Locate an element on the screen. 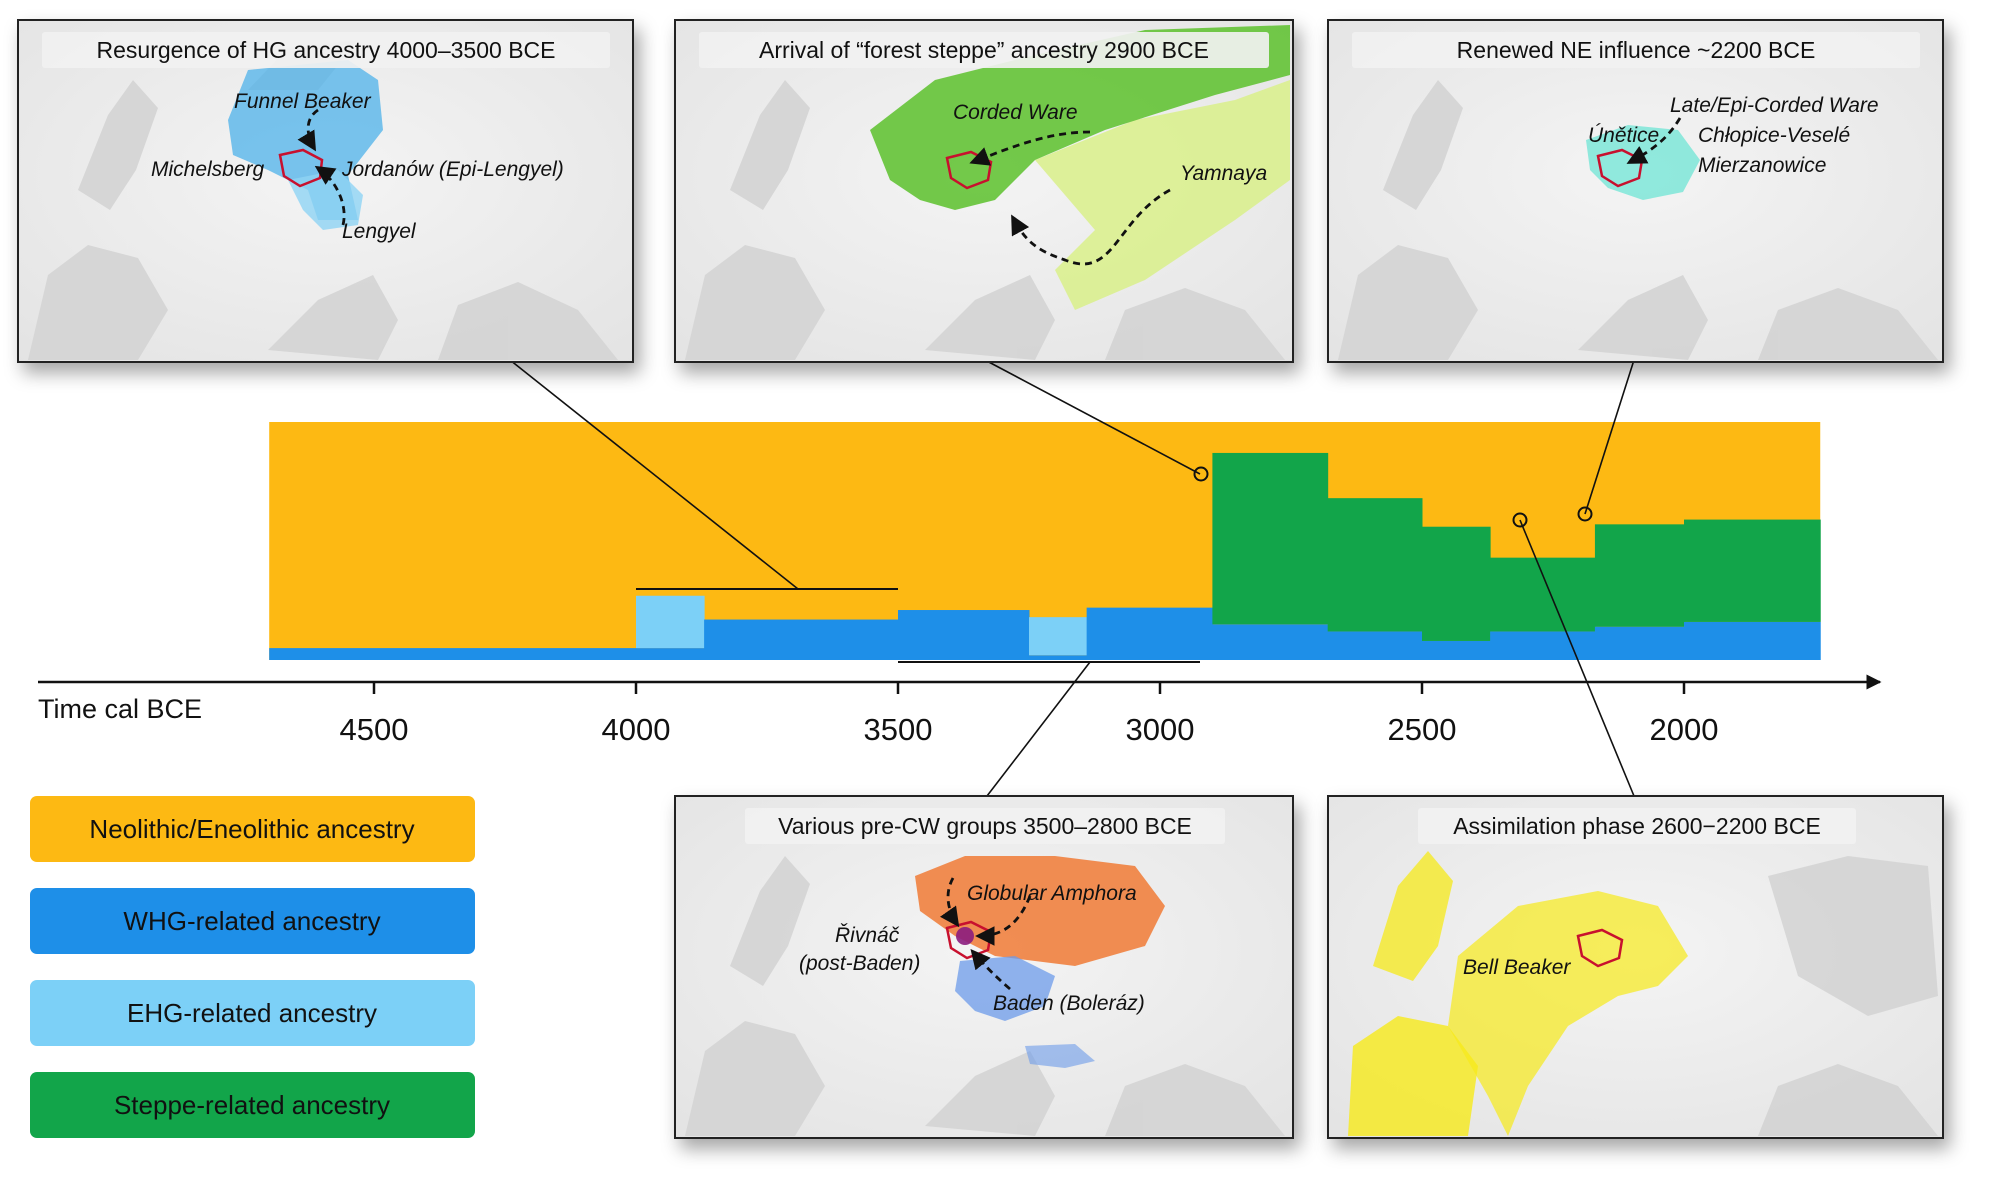  axis-title: Time cal BCE is located at coordinates (120, 709).